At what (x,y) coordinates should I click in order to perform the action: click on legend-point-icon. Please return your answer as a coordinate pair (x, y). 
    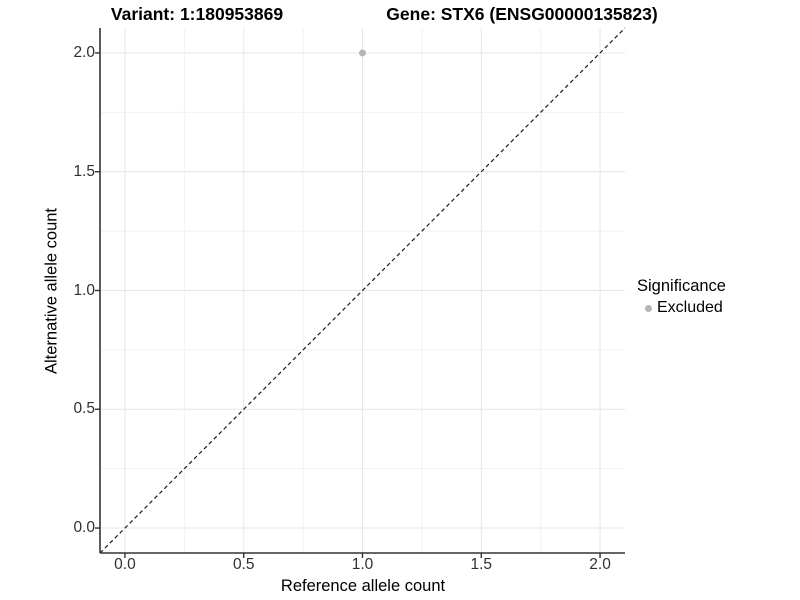
    Looking at the image, I should click on (648, 308).